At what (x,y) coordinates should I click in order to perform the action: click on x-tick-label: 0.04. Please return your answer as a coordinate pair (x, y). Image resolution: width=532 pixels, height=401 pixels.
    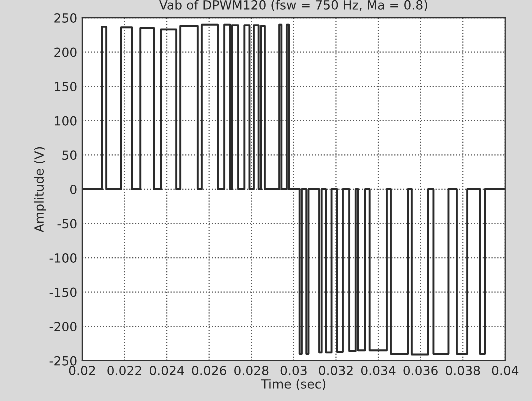
    Looking at the image, I should click on (505, 371).